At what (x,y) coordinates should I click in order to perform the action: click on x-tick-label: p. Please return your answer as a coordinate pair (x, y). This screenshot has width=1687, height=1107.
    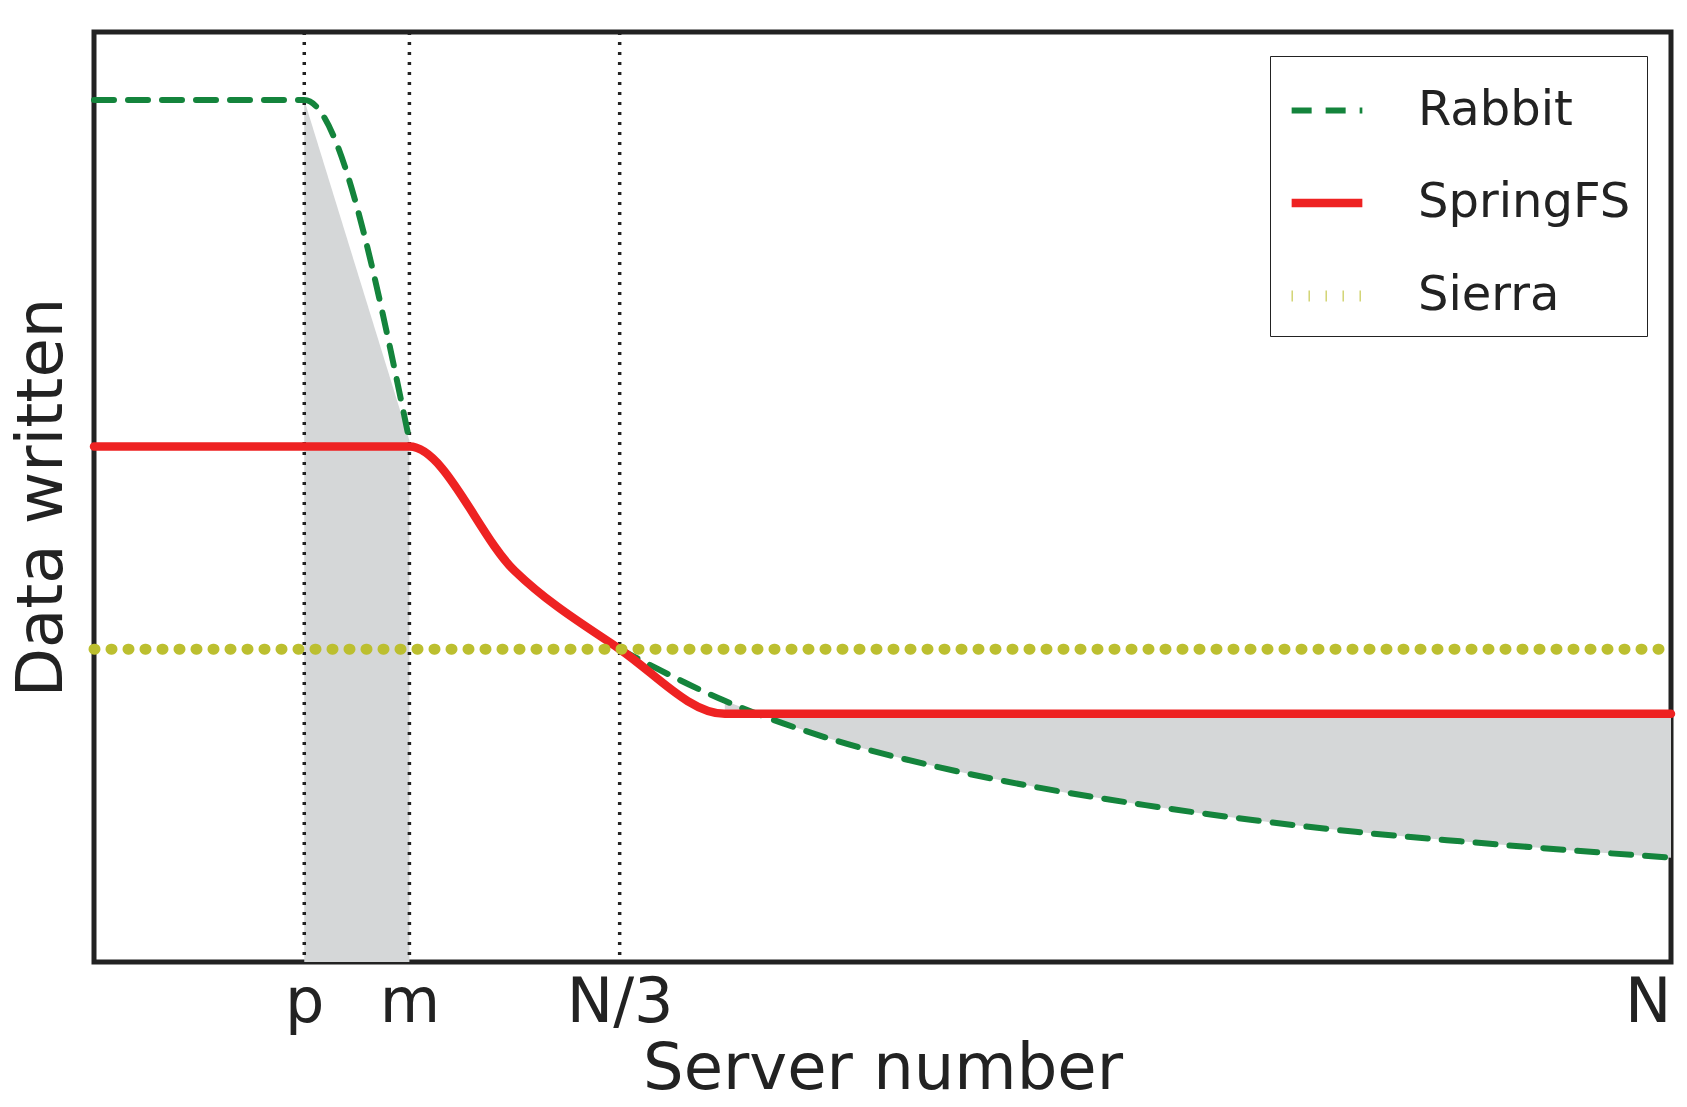
    Looking at the image, I should click on (305, 1000).